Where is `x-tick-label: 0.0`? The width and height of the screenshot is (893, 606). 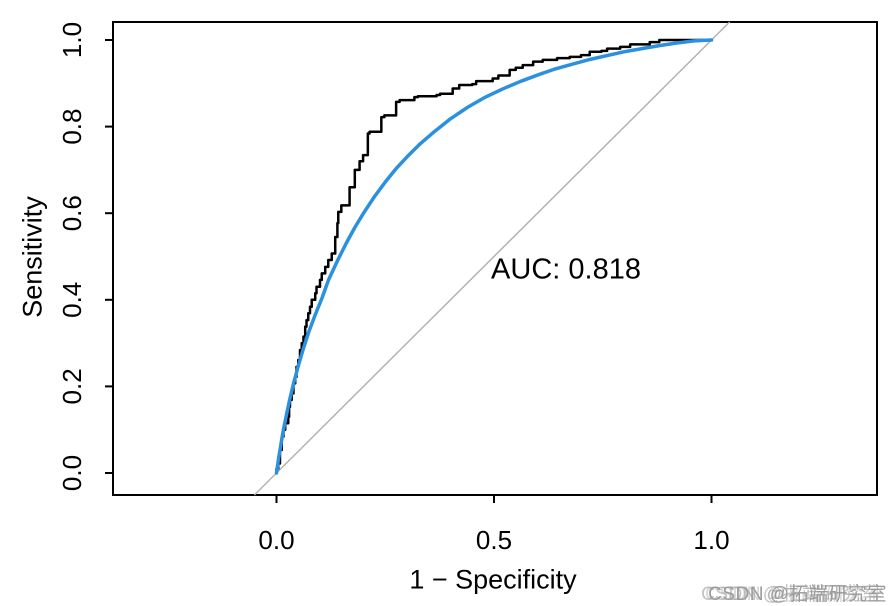 x-tick-label: 0.0 is located at coordinates (276, 540).